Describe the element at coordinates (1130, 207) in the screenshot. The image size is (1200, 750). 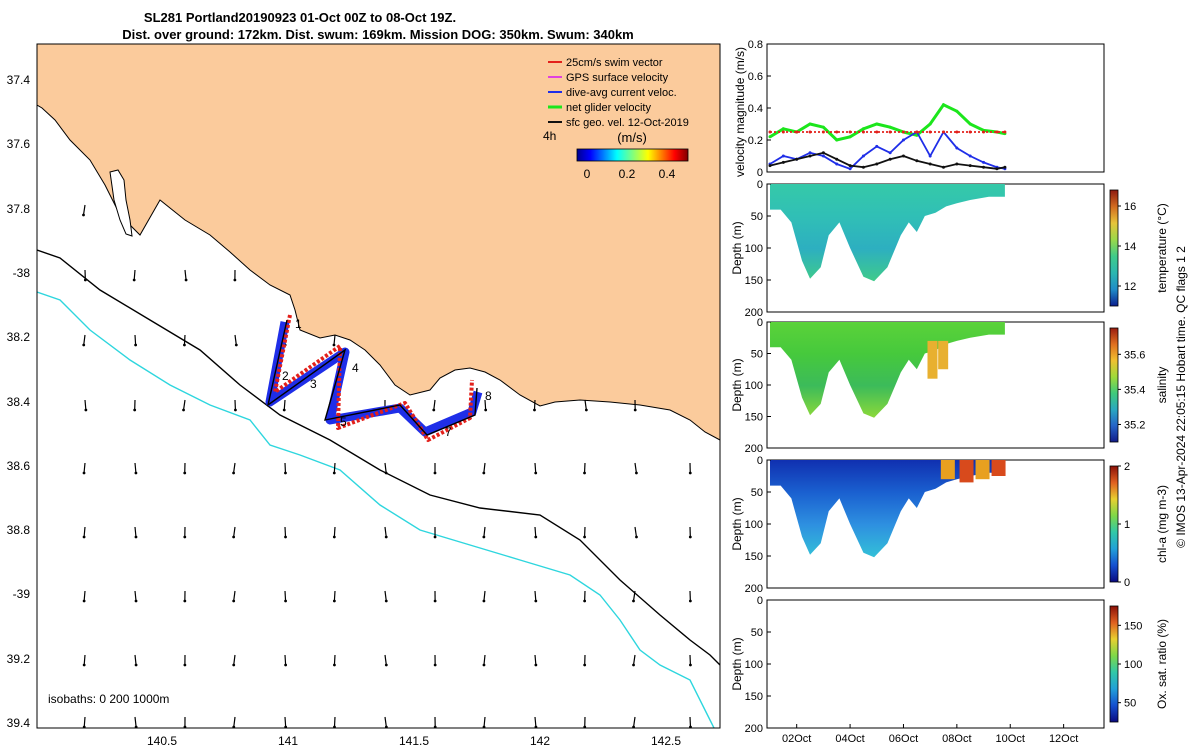
I see `colorbar-tick-label: 16` at that location.